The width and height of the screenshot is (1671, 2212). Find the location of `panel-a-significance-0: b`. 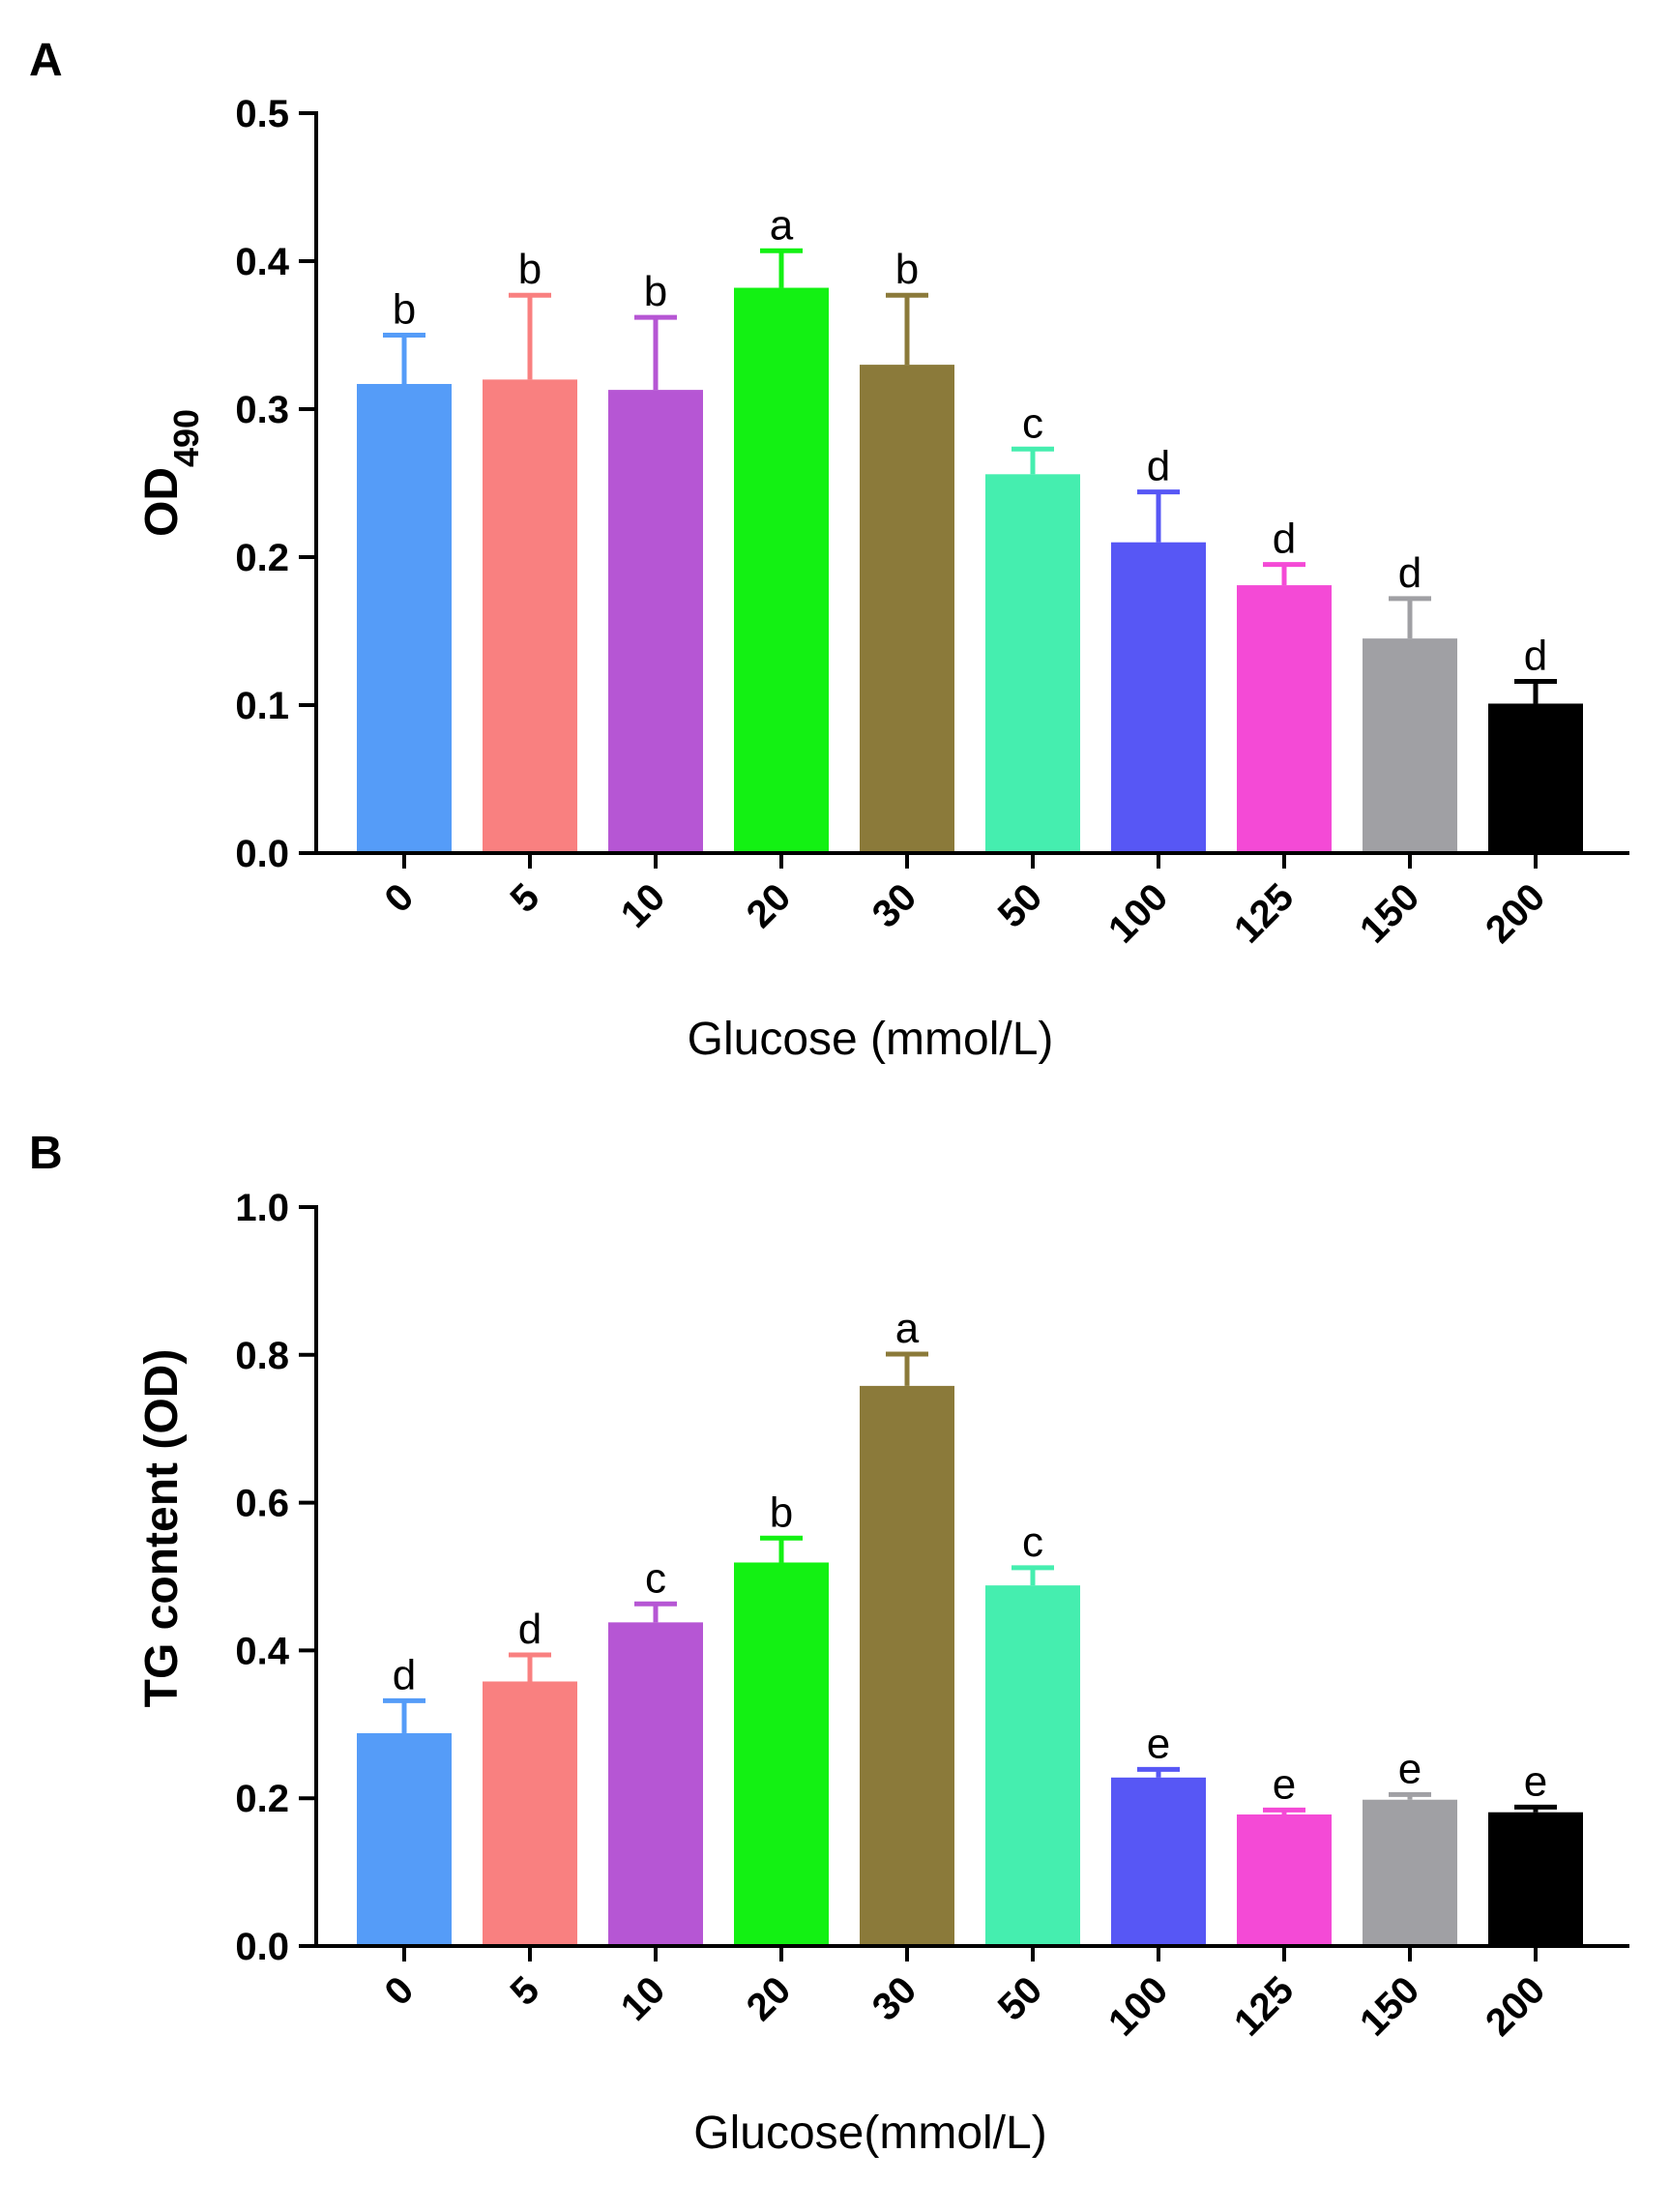

panel-a-significance-0: b is located at coordinates (404, 310).